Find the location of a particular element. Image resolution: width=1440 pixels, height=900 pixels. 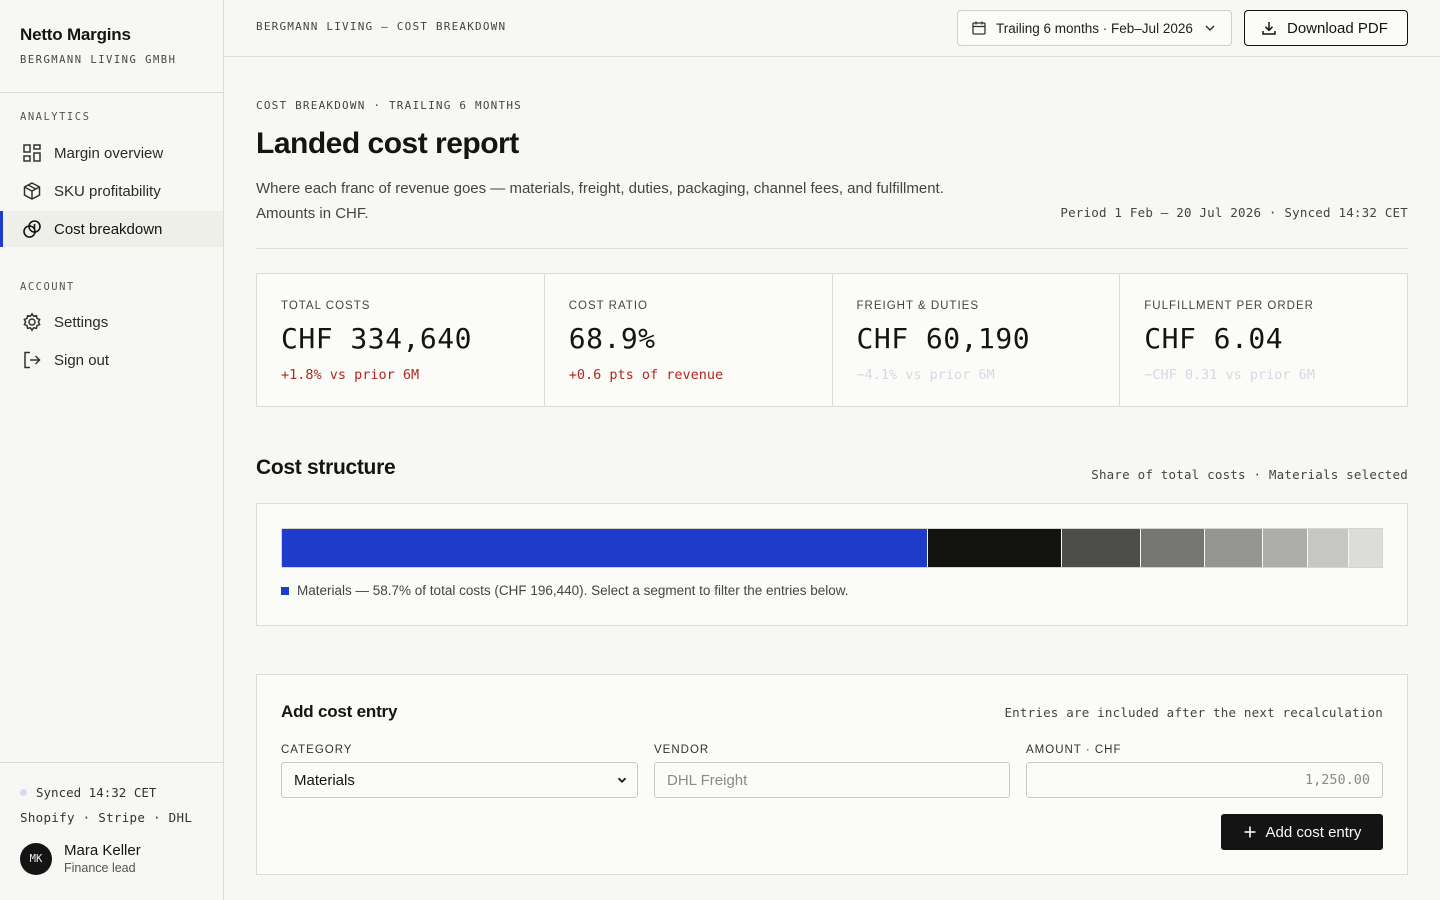

nav-item-label: SKU profitability is located at coordinates (107, 191).